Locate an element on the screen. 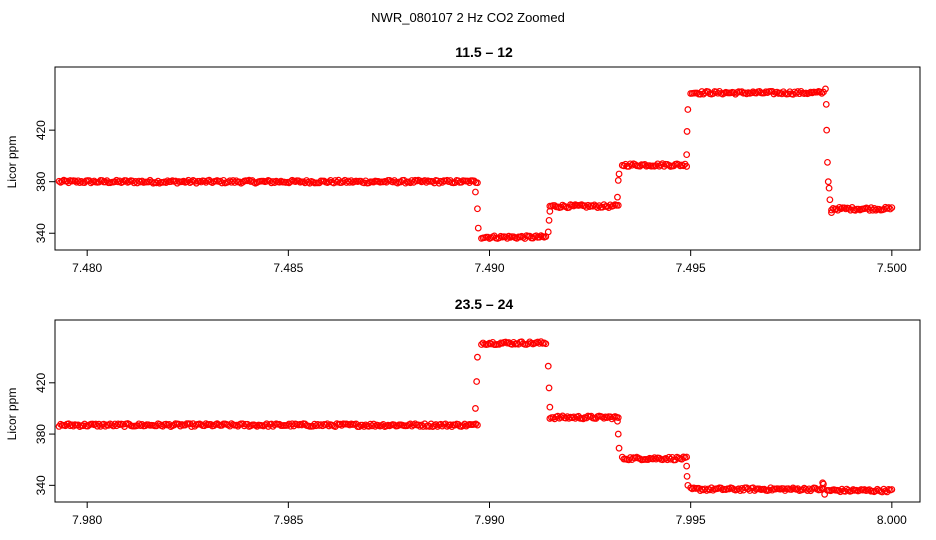  x-tick-label: 7.490 is located at coordinates (489, 268).